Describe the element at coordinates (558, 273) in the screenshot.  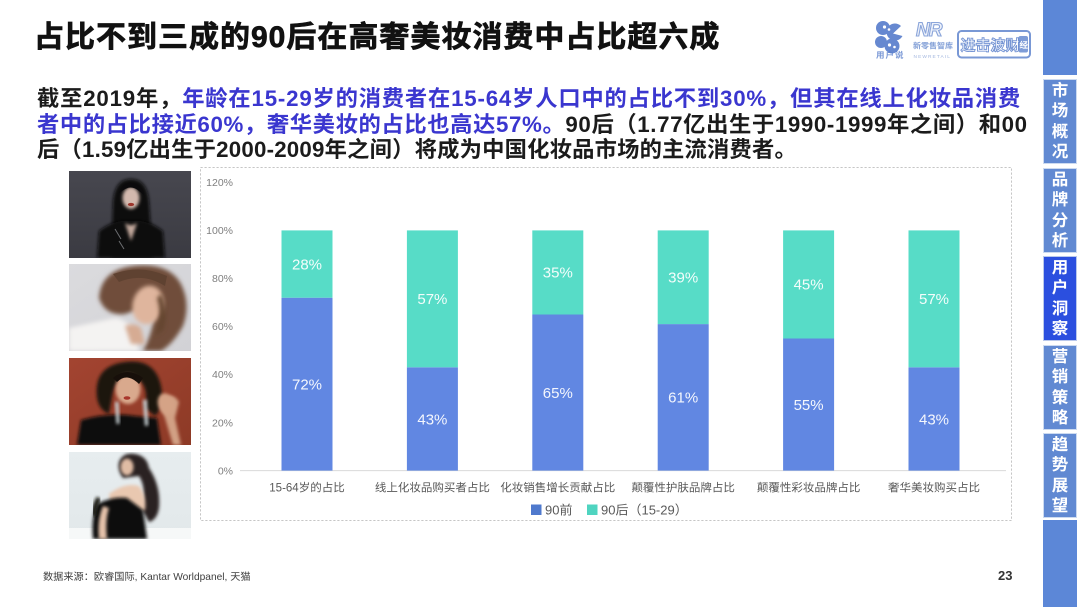
I see `svg-text: 35%` at that location.